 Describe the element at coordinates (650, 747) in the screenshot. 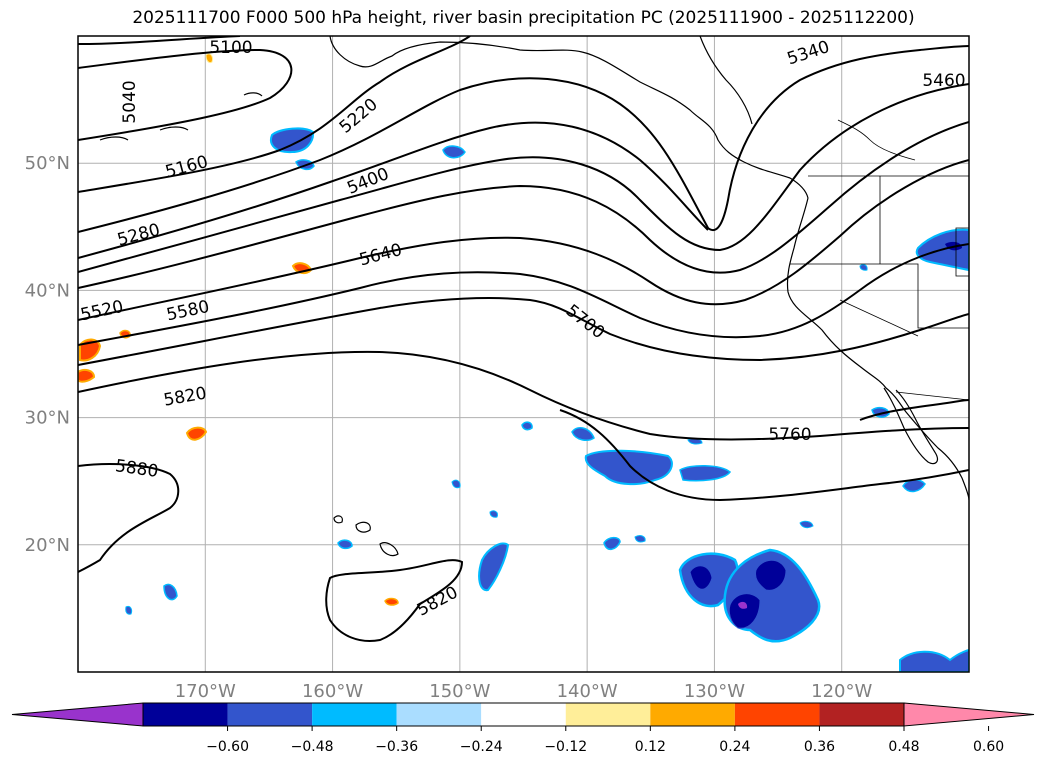

I see `colorbar-tick-label: 0.12` at that location.